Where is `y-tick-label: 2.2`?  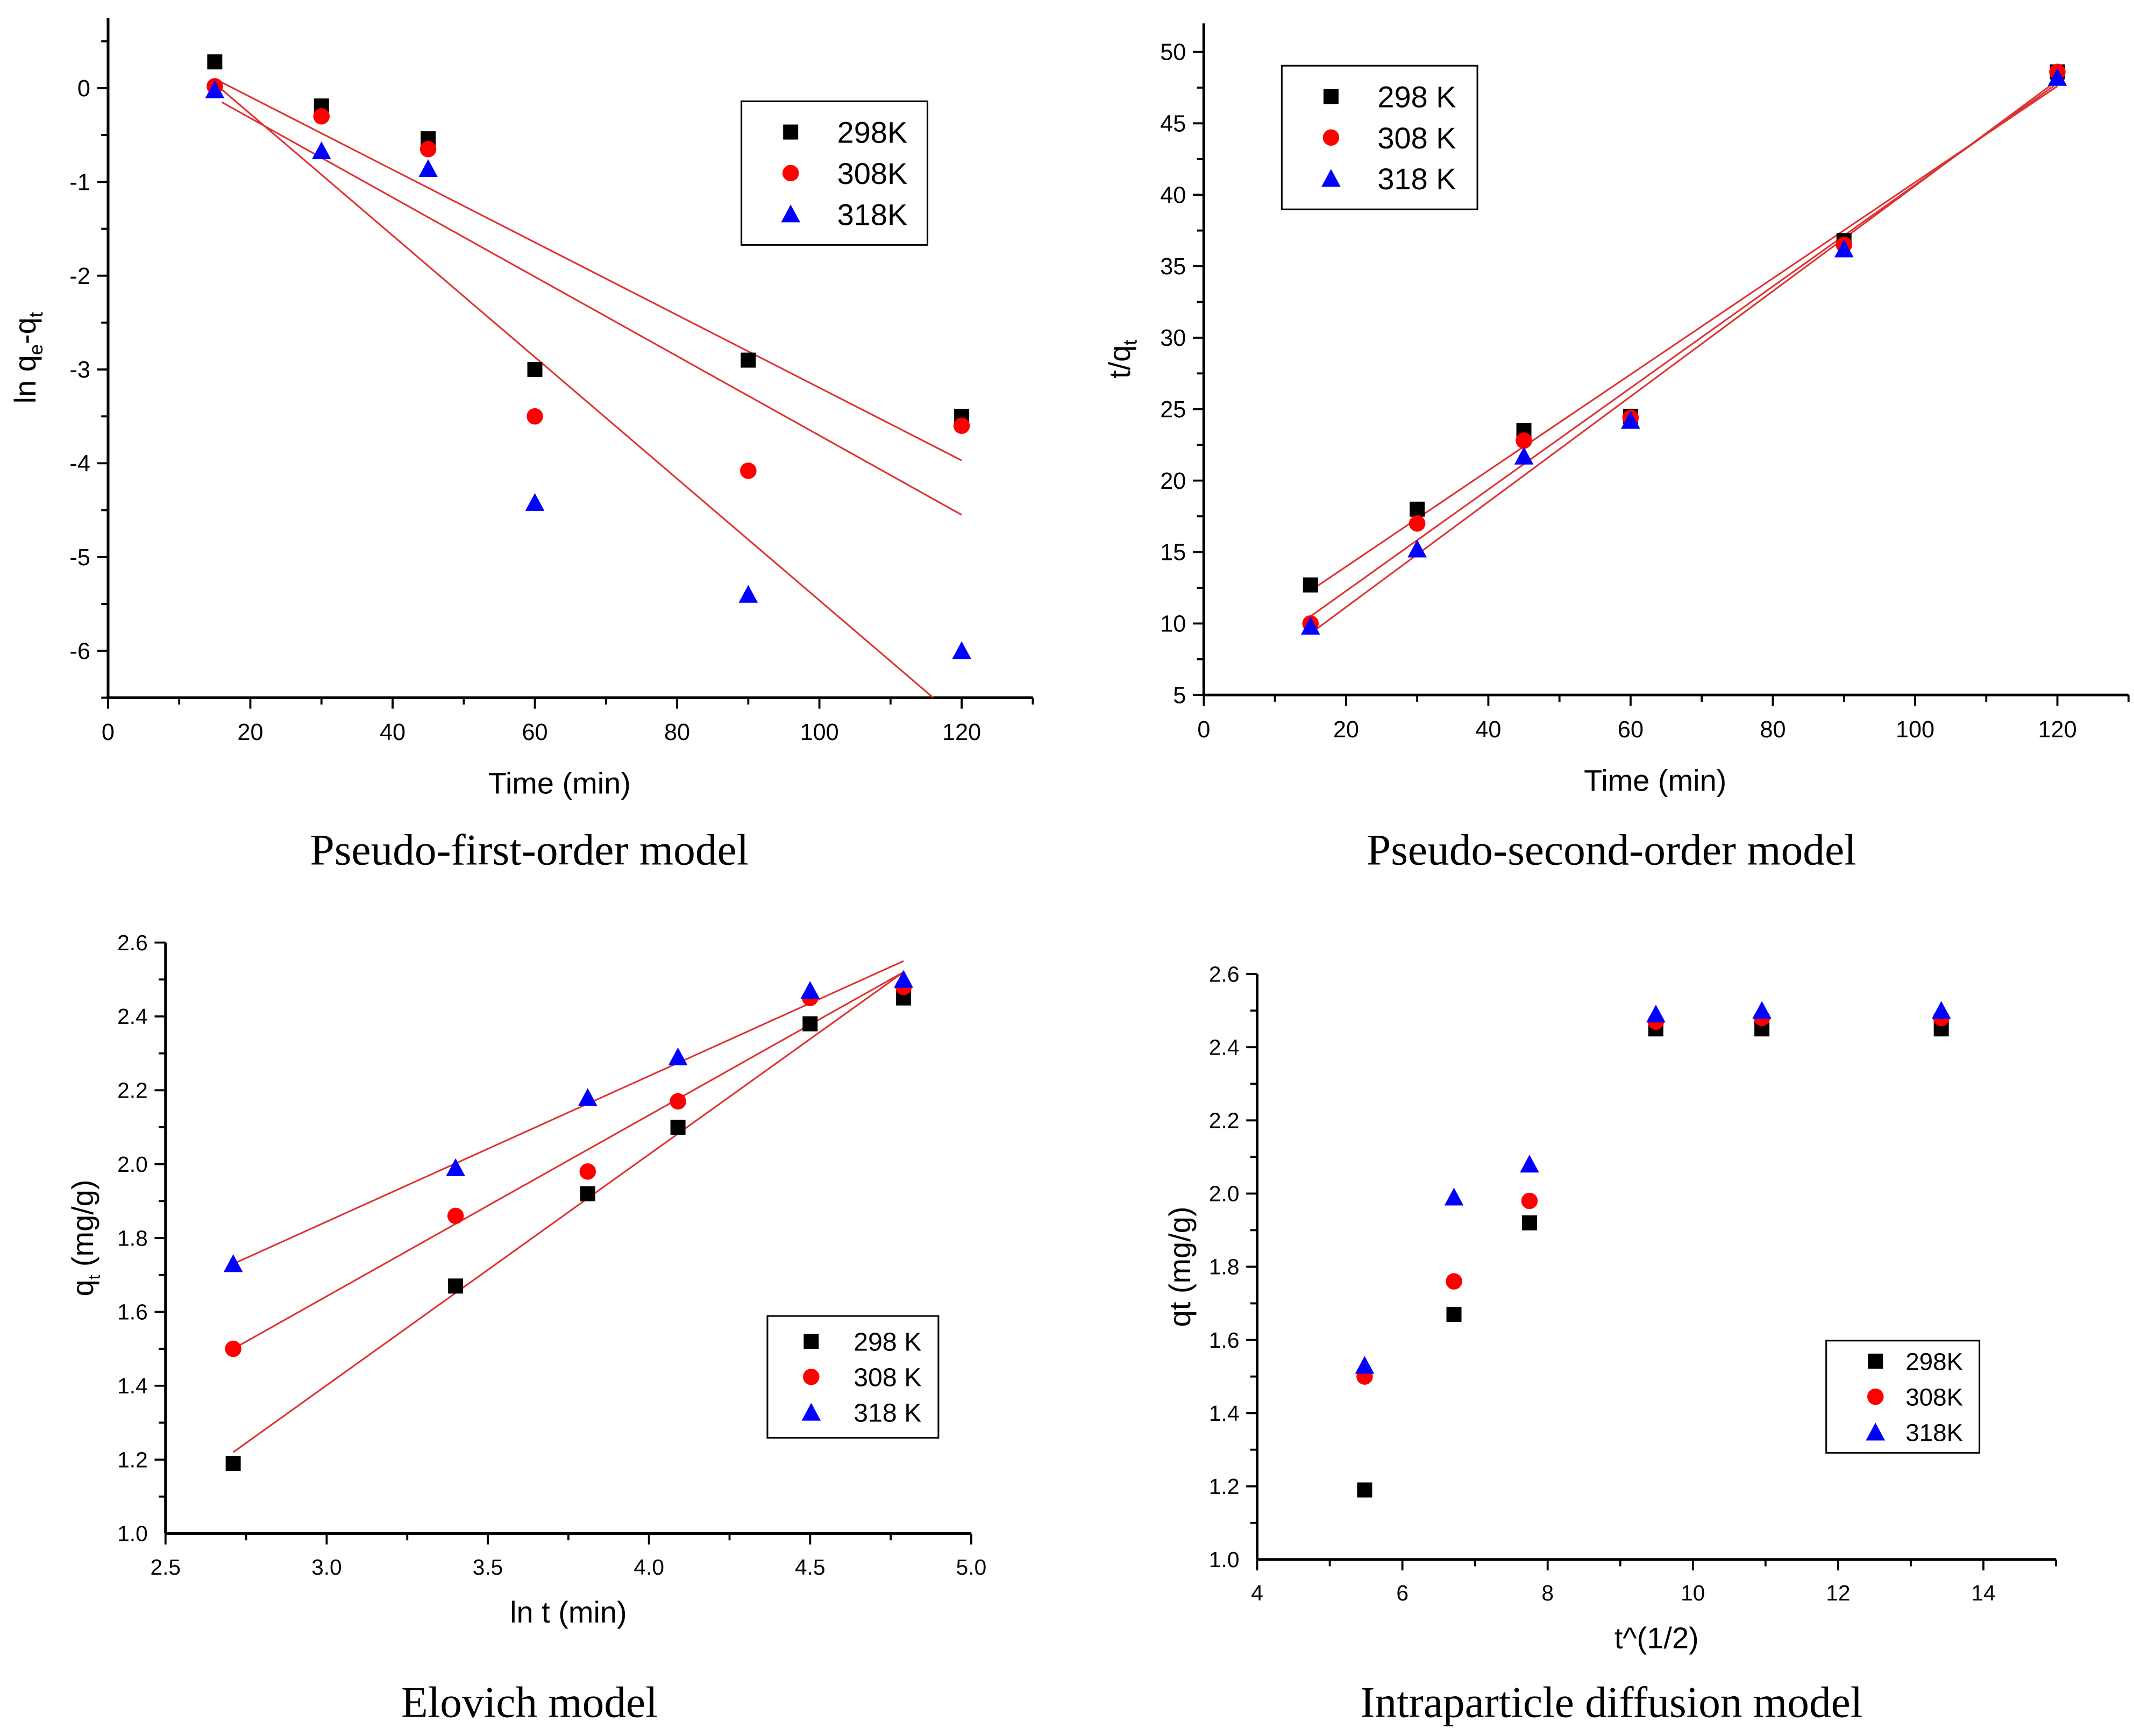 y-tick-label: 2.2 is located at coordinates (1224, 1120).